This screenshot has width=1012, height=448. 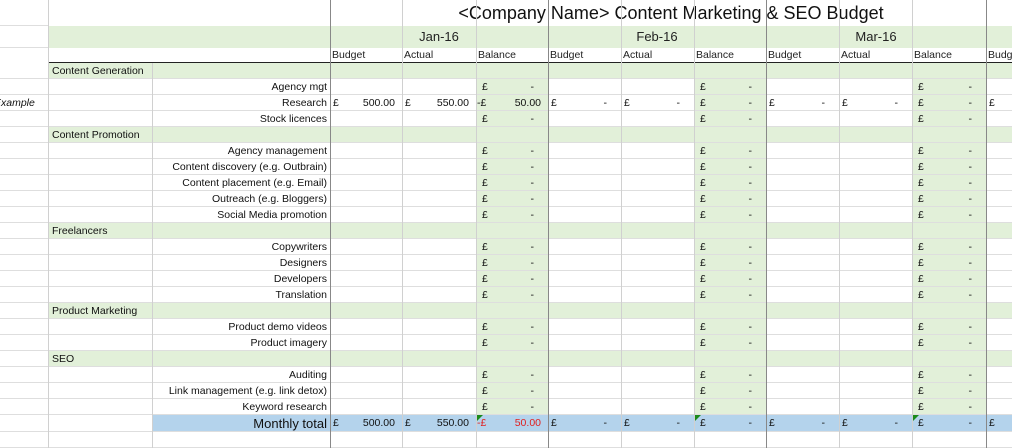 What do you see at coordinates (300, 279) in the screenshot?
I see `line-item-label: Developers` at bounding box center [300, 279].